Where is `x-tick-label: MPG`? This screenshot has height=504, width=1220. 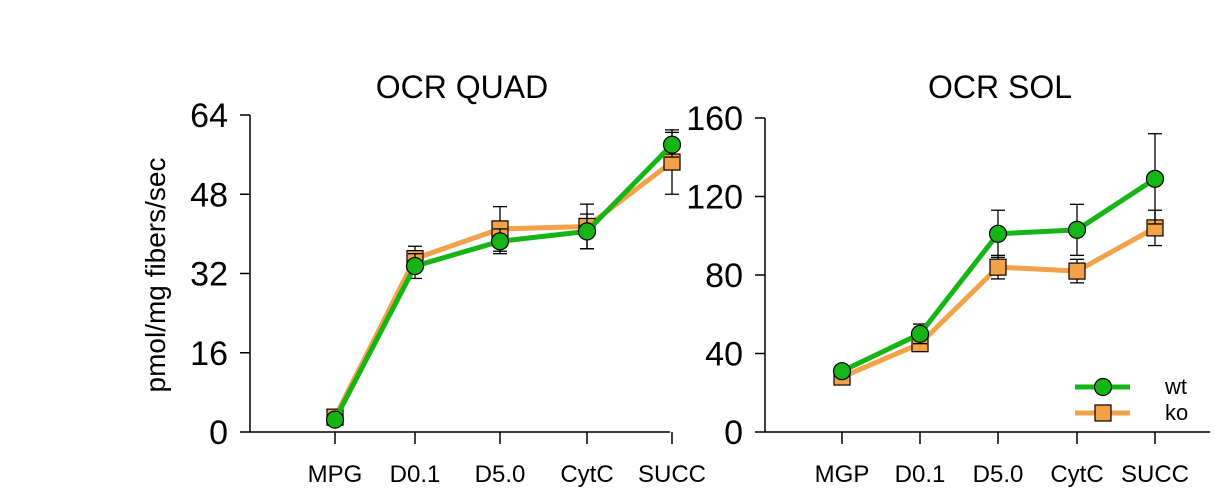 x-tick-label: MPG is located at coordinates (335, 474).